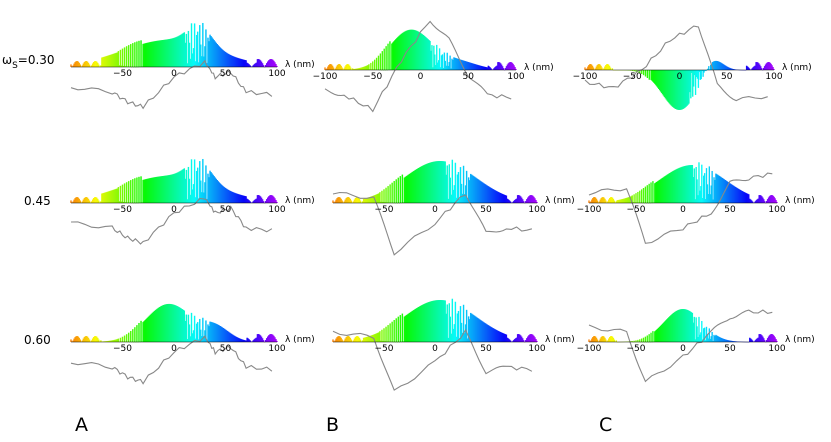 The width and height of the screenshot is (831, 442). I want to click on x-tick-label: −100, so click(589, 349).